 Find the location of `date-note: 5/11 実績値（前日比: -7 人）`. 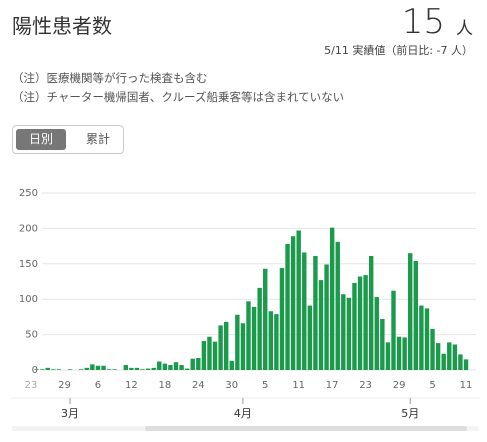

date-note: 5/11 実績値（前日比: -7 人） is located at coordinates (398, 50).